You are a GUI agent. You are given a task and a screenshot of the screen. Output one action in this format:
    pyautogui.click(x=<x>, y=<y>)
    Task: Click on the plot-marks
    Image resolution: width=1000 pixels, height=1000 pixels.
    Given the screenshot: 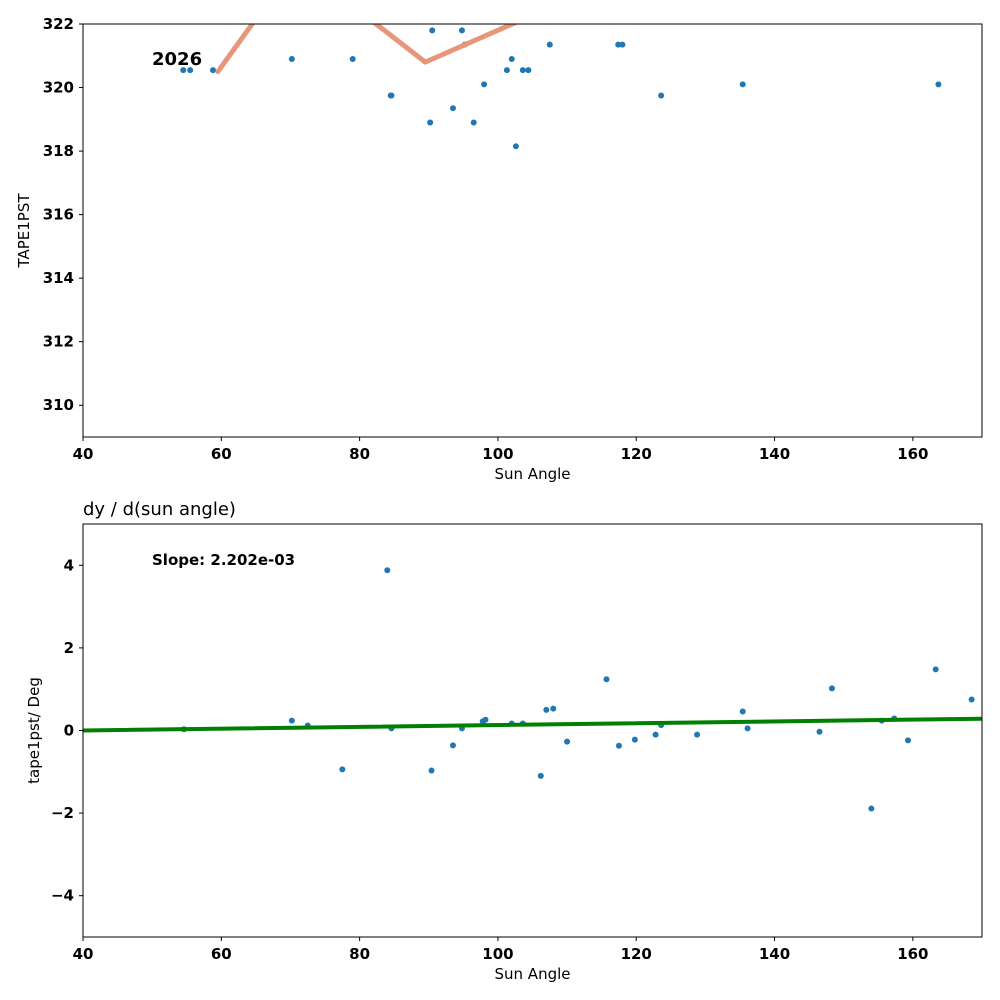 What is the action you would take?
    pyautogui.click(x=561, y=87)
    